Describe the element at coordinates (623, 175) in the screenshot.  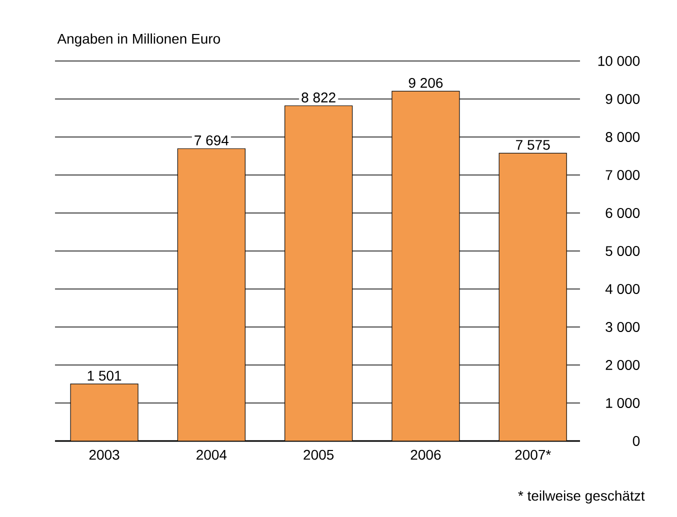
I see `y-tick-label: 7 000` at that location.